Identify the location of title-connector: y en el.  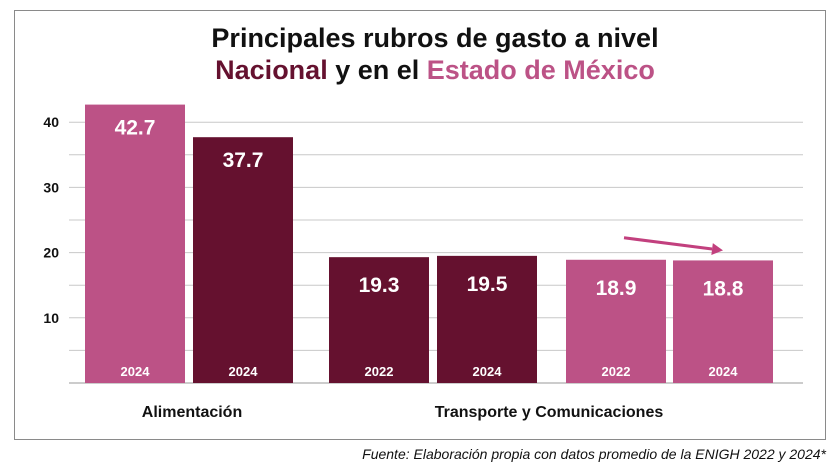
(377, 70).